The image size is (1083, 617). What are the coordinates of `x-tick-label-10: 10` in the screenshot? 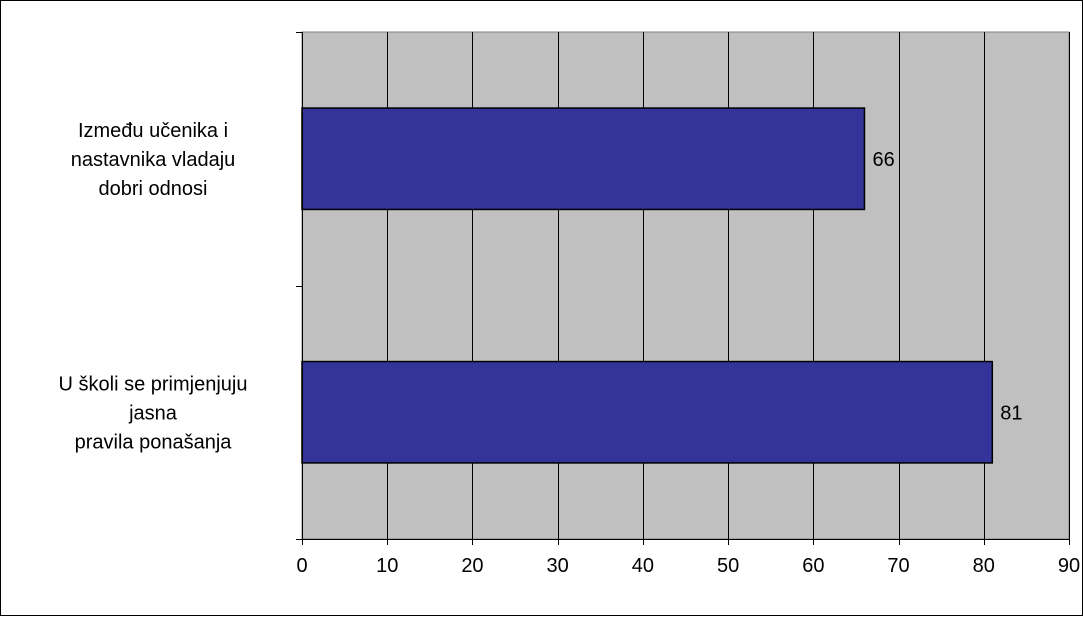 It's located at (387, 566).